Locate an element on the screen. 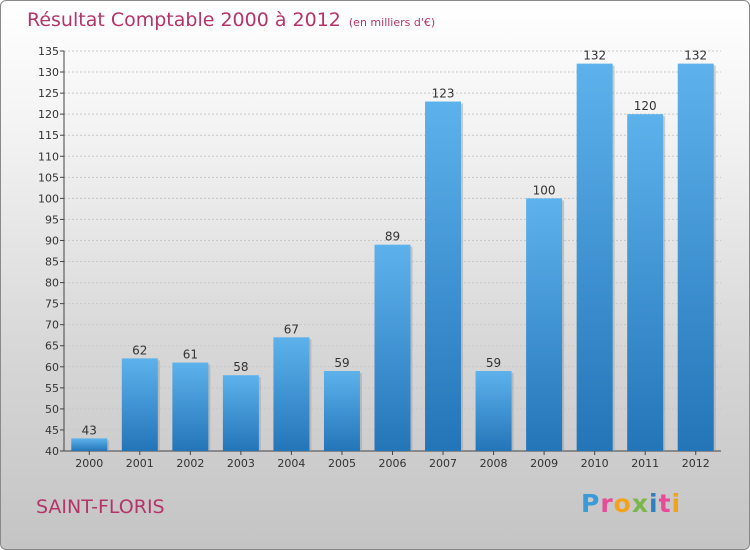 The image size is (750, 550). value-label-2012: 132 is located at coordinates (695, 56).